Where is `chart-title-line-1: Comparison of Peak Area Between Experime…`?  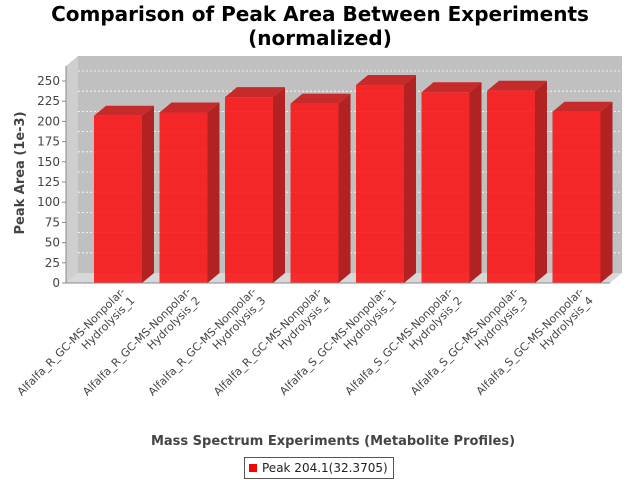 chart-title-line-1: Comparison of Peak Area Between Experime… is located at coordinates (320, 14).